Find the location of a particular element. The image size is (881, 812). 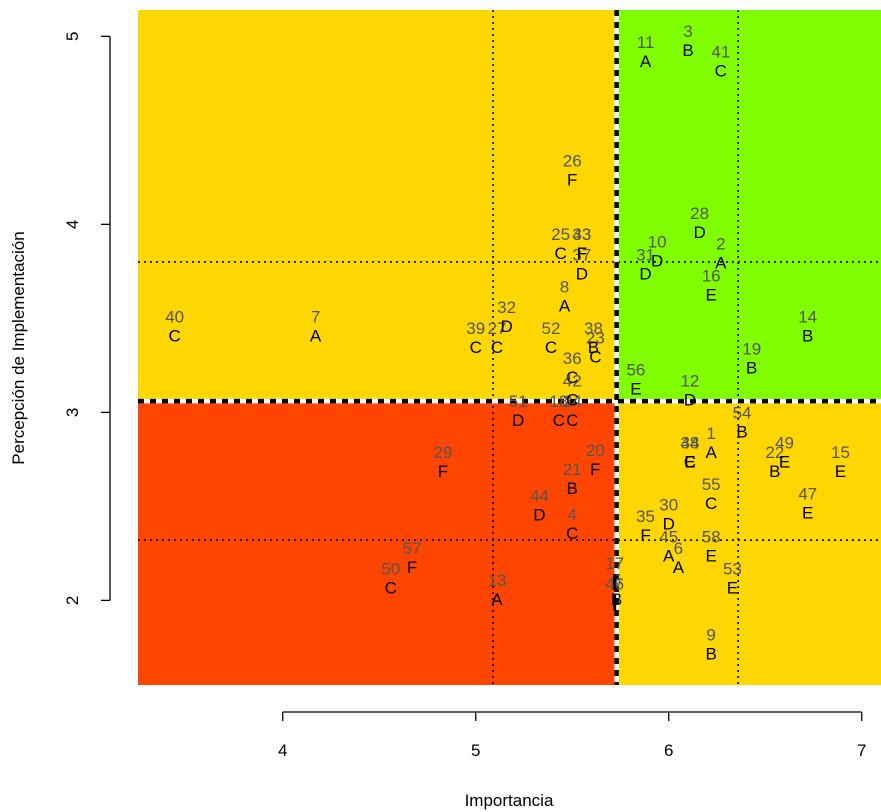

point-id-label: 49 is located at coordinates (784, 443).